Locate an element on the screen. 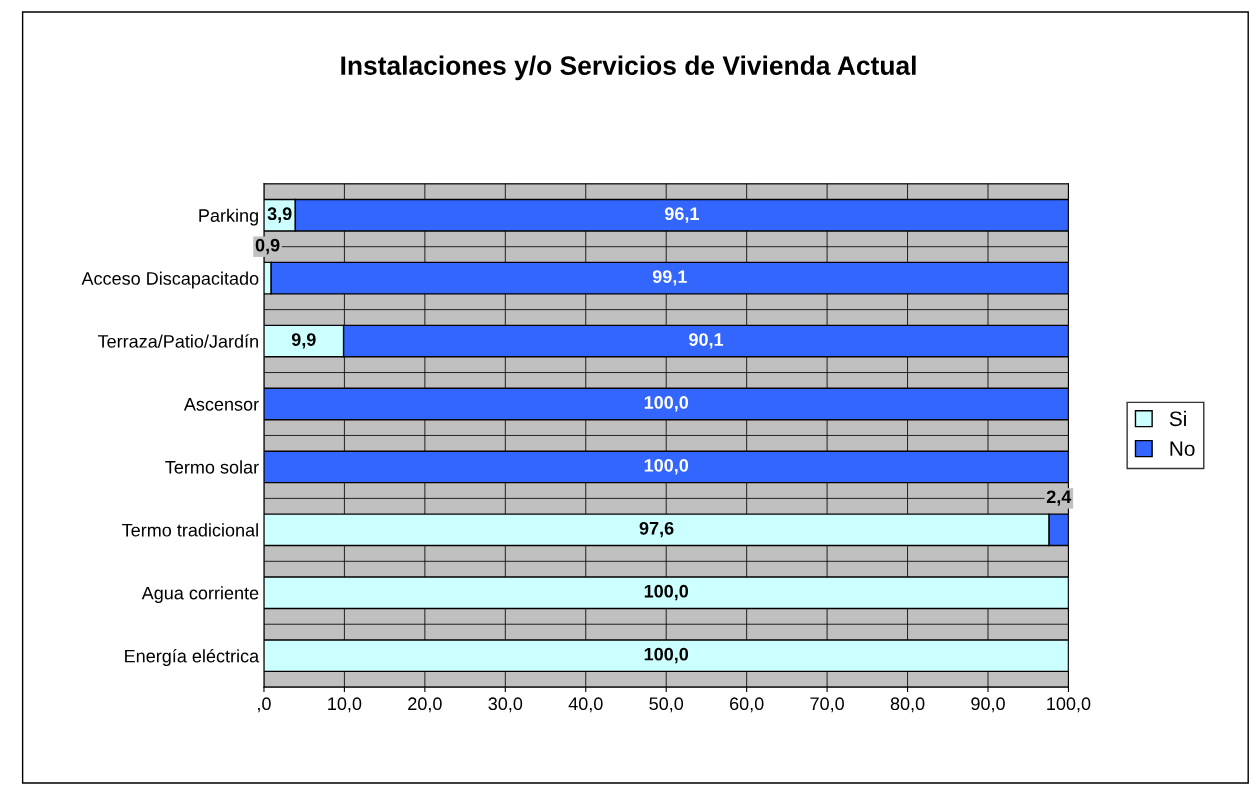  y-tick-label: Agua corriente is located at coordinates (200, 595).